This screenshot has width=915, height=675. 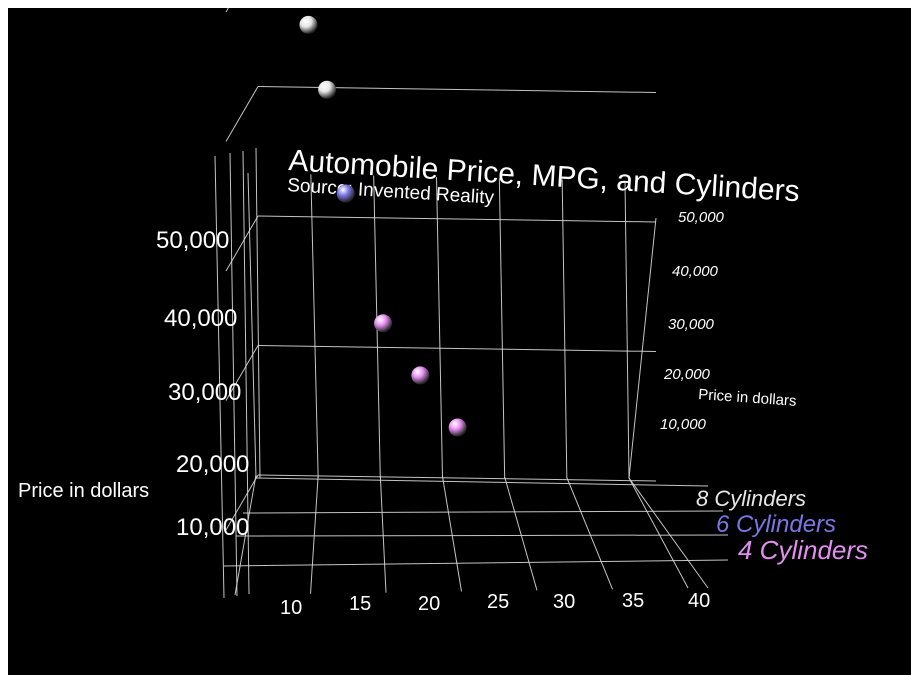 I want to click on y-tick-label-right: 40,000, so click(x=695, y=271).